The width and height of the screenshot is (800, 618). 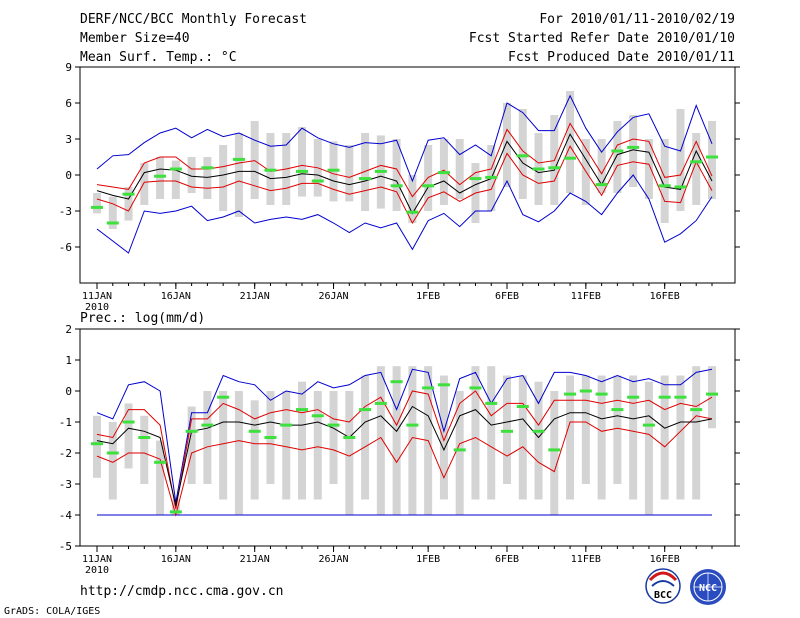 What do you see at coordinates (176, 559) in the screenshot?
I see `x-tick-label: 16JAN` at bounding box center [176, 559].